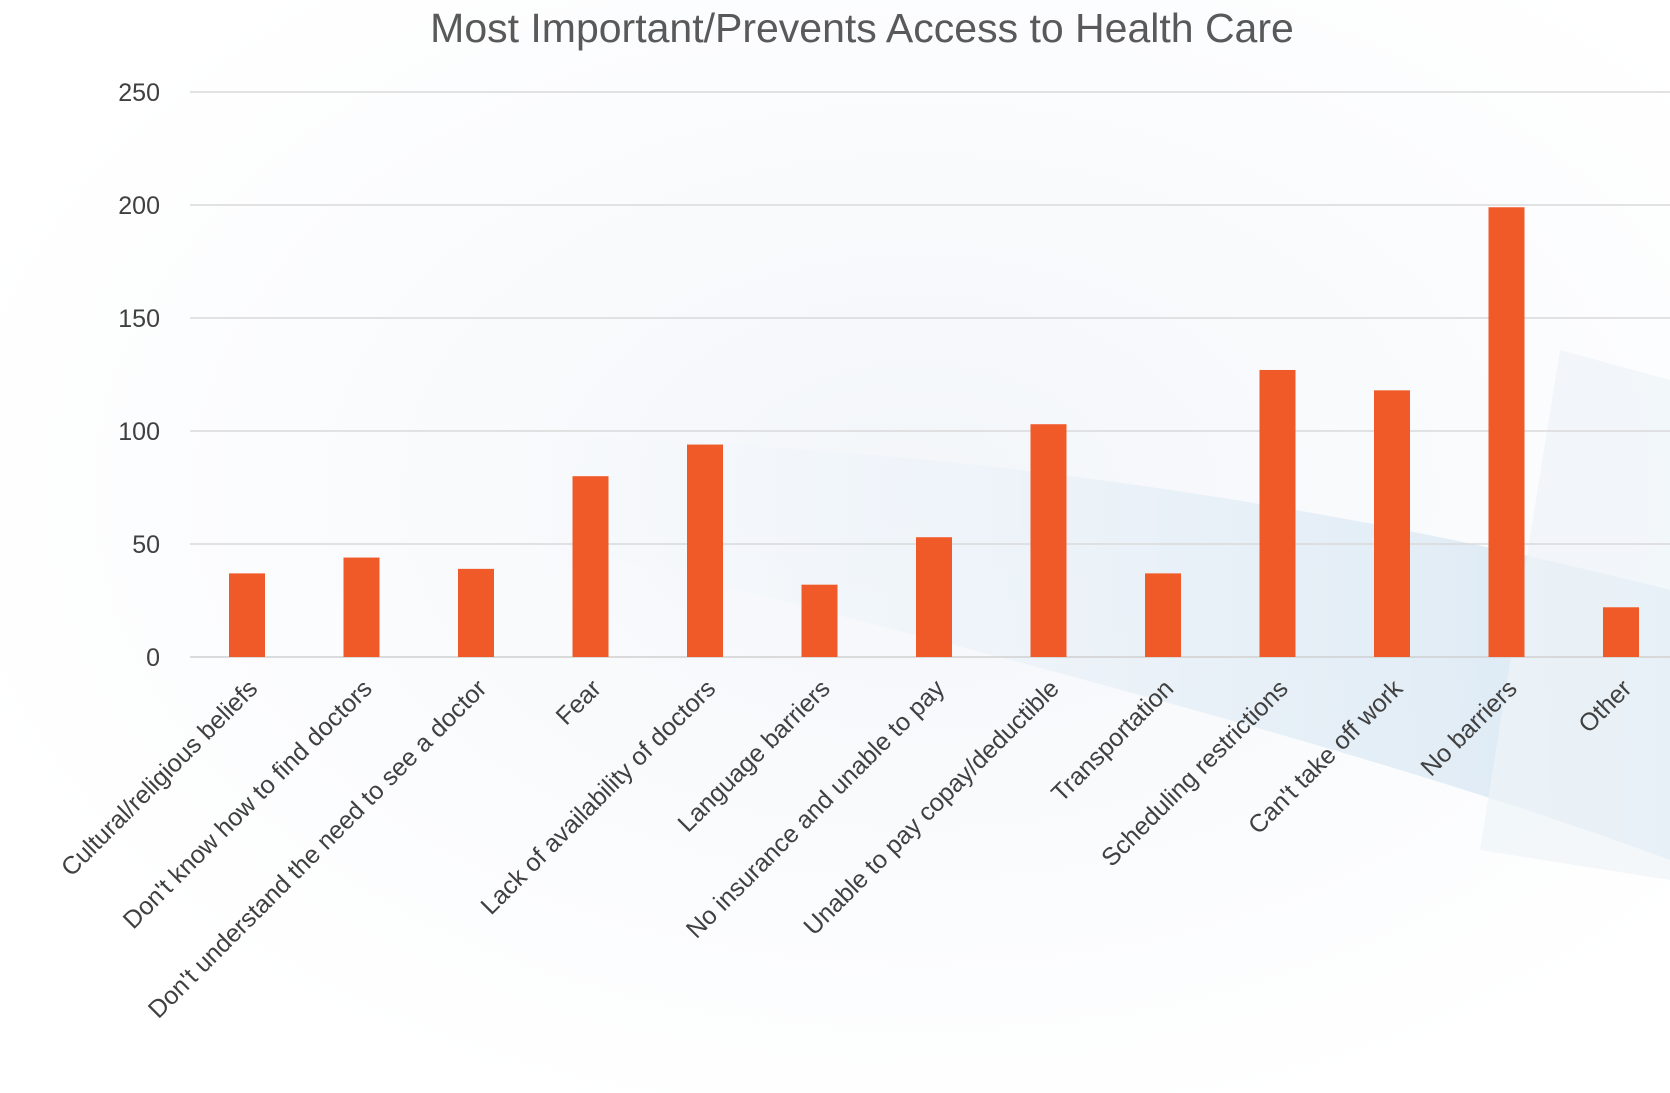 This screenshot has width=1670, height=1093. I want to click on x-category-label: Don't know how to find doctors, so click(248, 804).